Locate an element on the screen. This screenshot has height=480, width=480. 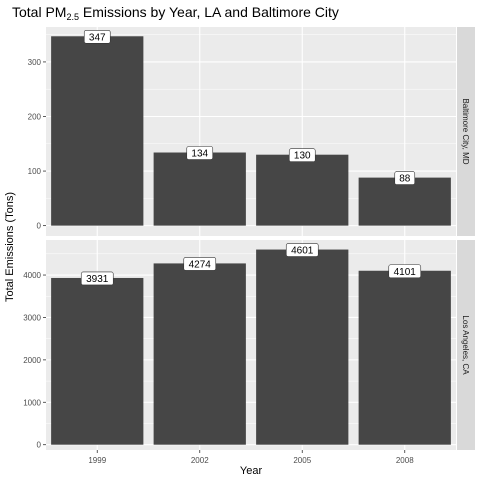
x-axis-title: Year is located at coordinates (251, 471).